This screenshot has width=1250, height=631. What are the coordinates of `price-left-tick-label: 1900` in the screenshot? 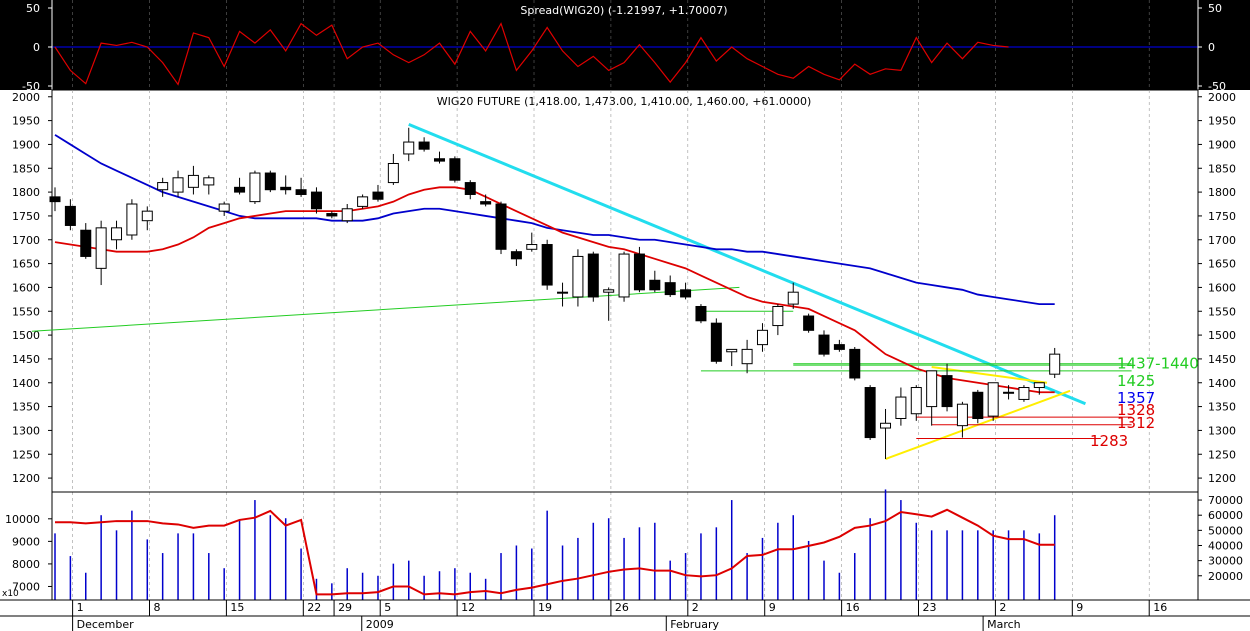 It's located at (26, 144).